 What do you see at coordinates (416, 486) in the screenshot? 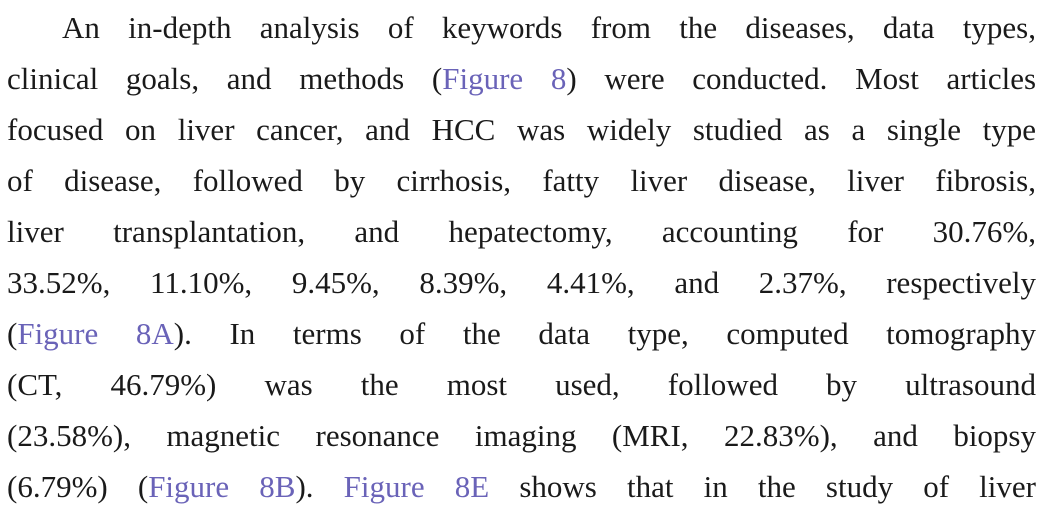
I see `figure-link: Figure 8E` at bounding box center [416, 486].